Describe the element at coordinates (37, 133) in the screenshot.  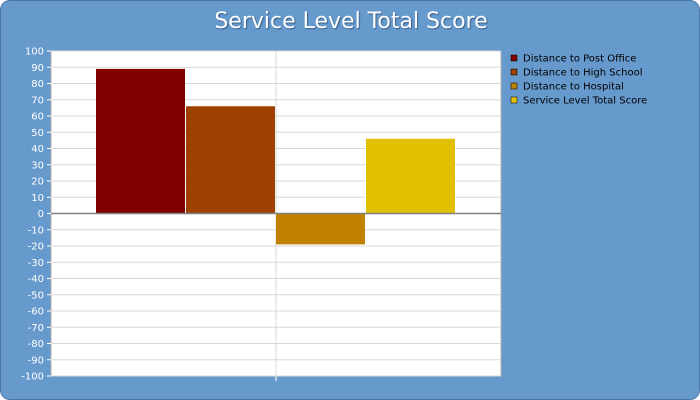
I see `y-tick-label: 50` at that location.